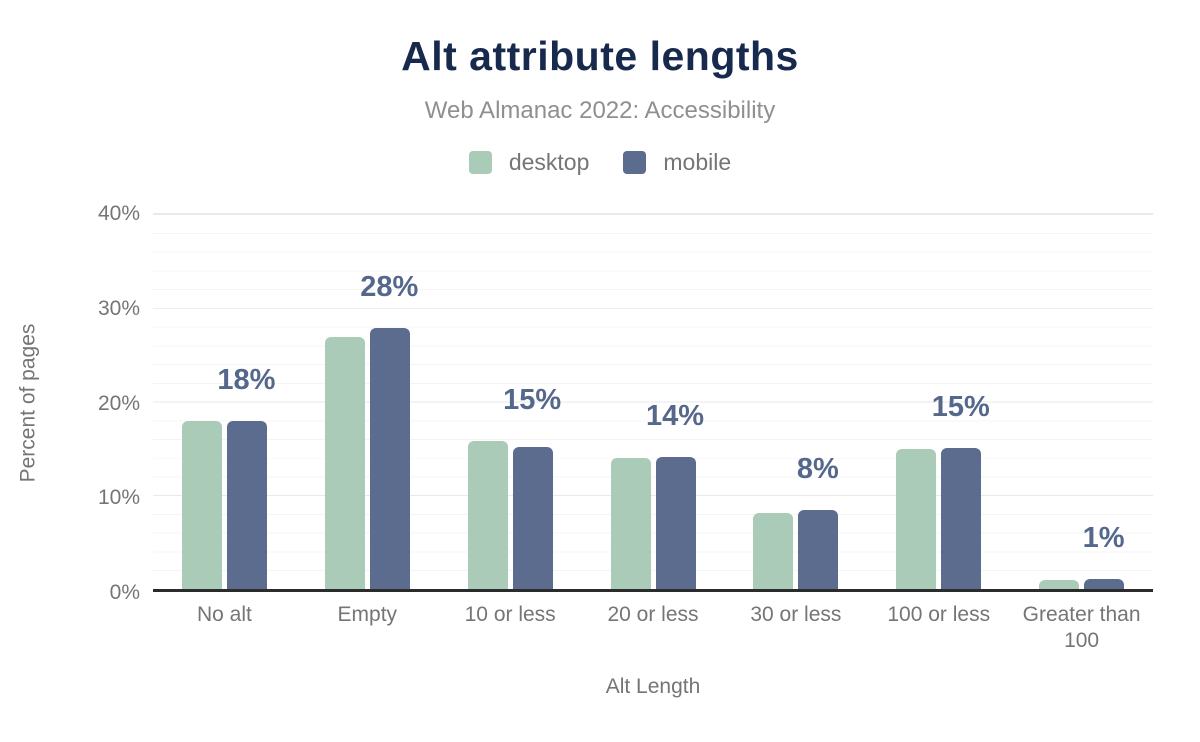 The height and width of the screenshot is (742, 1200). I want to click on x-category-label: No alt, so click(224, 614).